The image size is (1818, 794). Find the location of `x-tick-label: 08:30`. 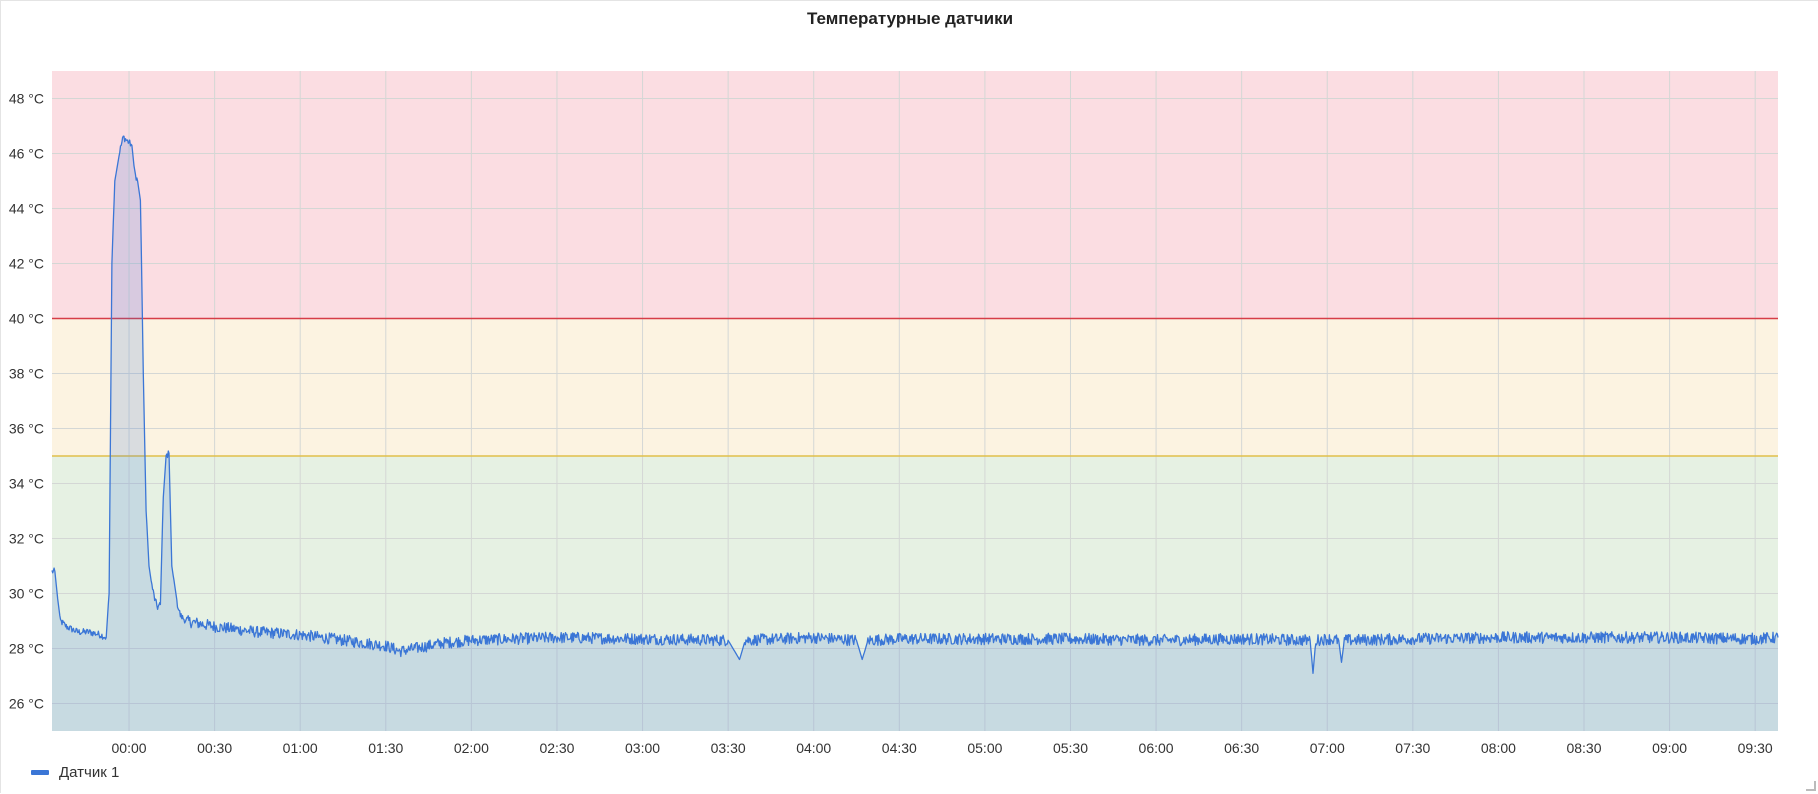

x-tick-label: 08:30 is located at coordinates (1583, 748).